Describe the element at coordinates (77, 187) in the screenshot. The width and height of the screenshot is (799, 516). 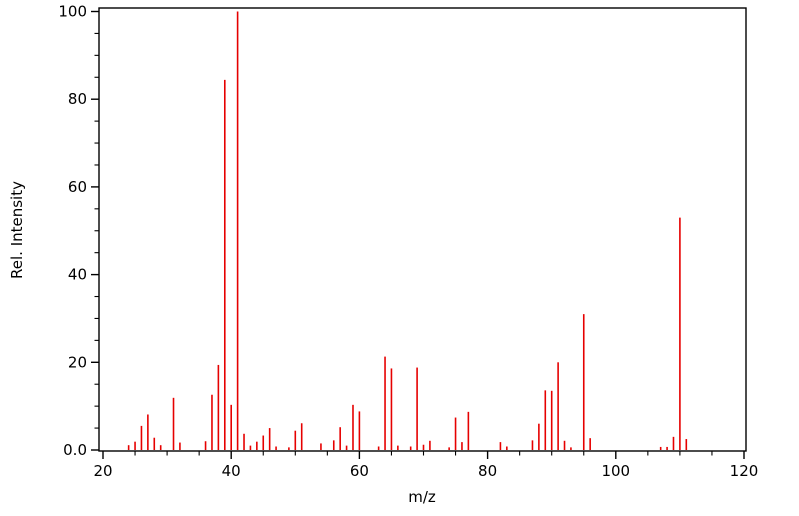
I see `y-tick-label: 60` at that location.